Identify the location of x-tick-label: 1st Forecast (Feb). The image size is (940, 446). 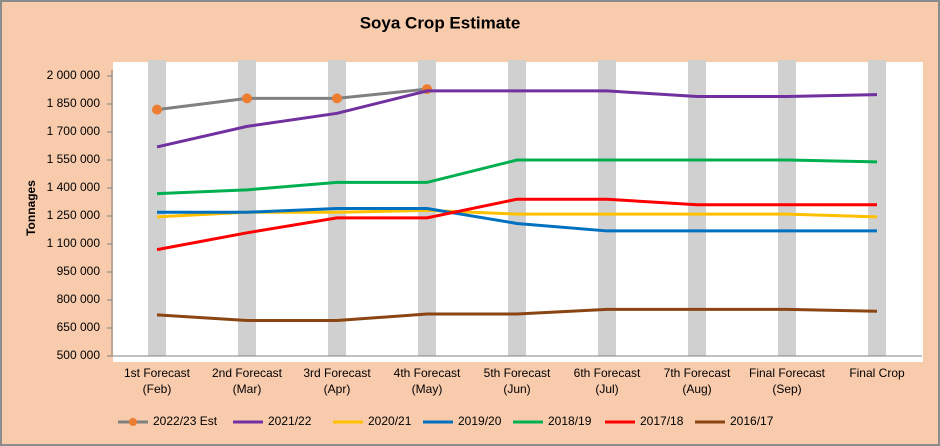
(157, 381).